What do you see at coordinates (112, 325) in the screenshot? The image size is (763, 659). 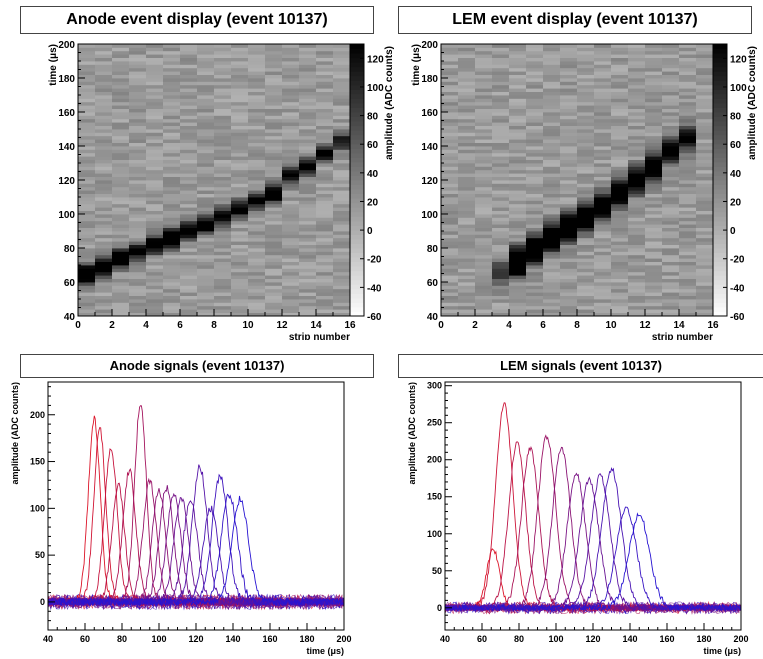 I see `anode-display-xtick-label: 2` at bounding box center [112, 325].